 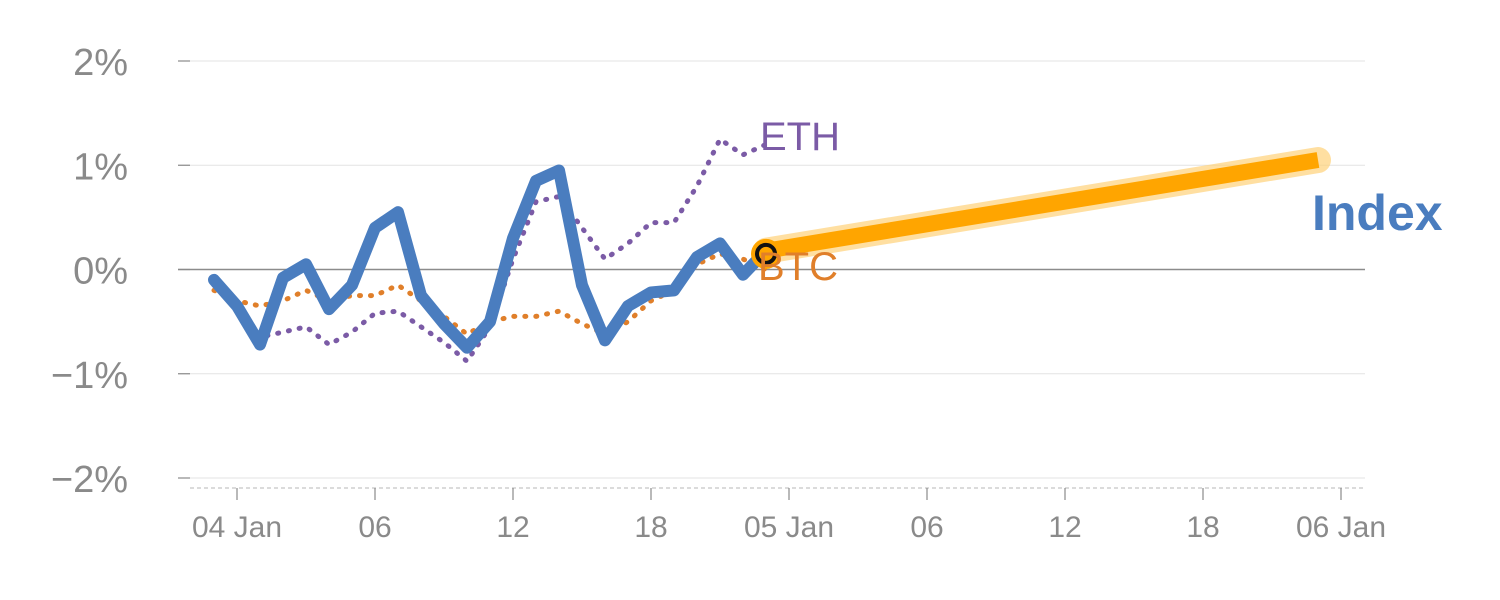 I want to click on x-tick-label: 06 Jan, so click(x=1341, y=527).